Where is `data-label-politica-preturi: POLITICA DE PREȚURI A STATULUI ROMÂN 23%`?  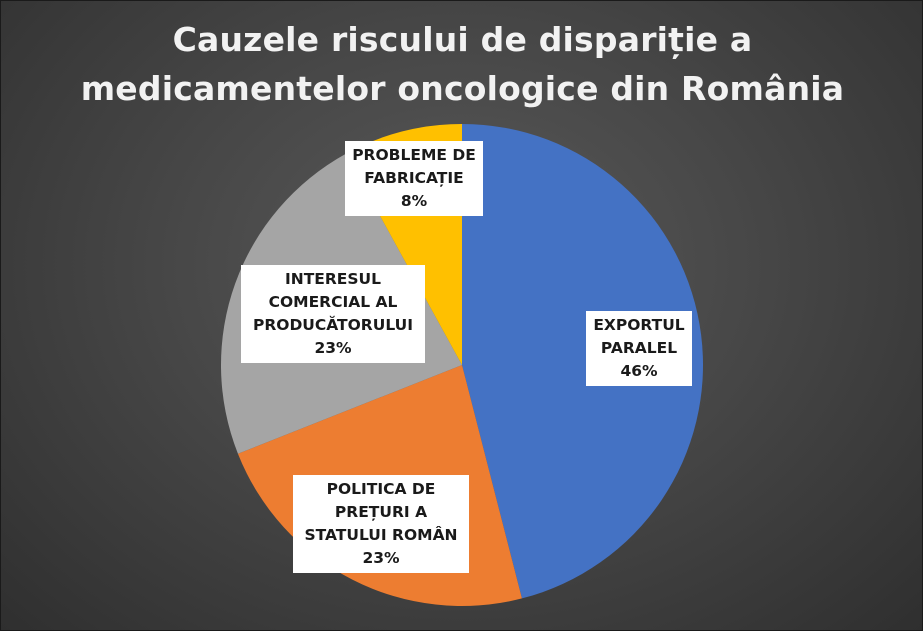 data-label-politica-preturi: POLITICA DE PREȚURI A STATULUI ROMÂN 23% is located at coordinates (381, 524).